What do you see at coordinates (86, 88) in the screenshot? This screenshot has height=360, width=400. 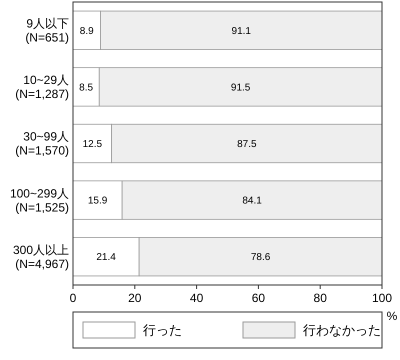 I see `data-label: 8.5` at bounding box center [86, 88].